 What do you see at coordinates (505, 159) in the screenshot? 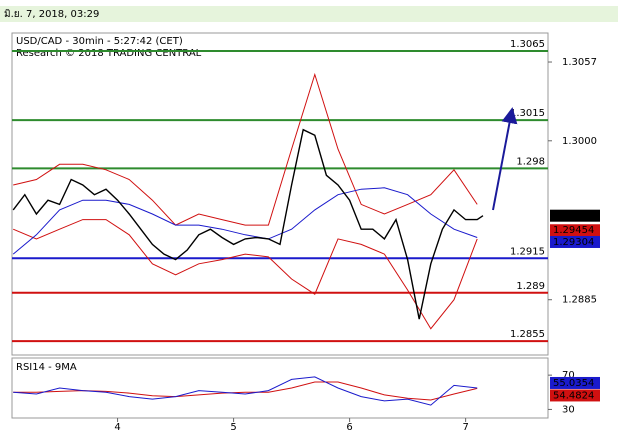
I see `forecast-arrow` at bounding box center [505, 159].